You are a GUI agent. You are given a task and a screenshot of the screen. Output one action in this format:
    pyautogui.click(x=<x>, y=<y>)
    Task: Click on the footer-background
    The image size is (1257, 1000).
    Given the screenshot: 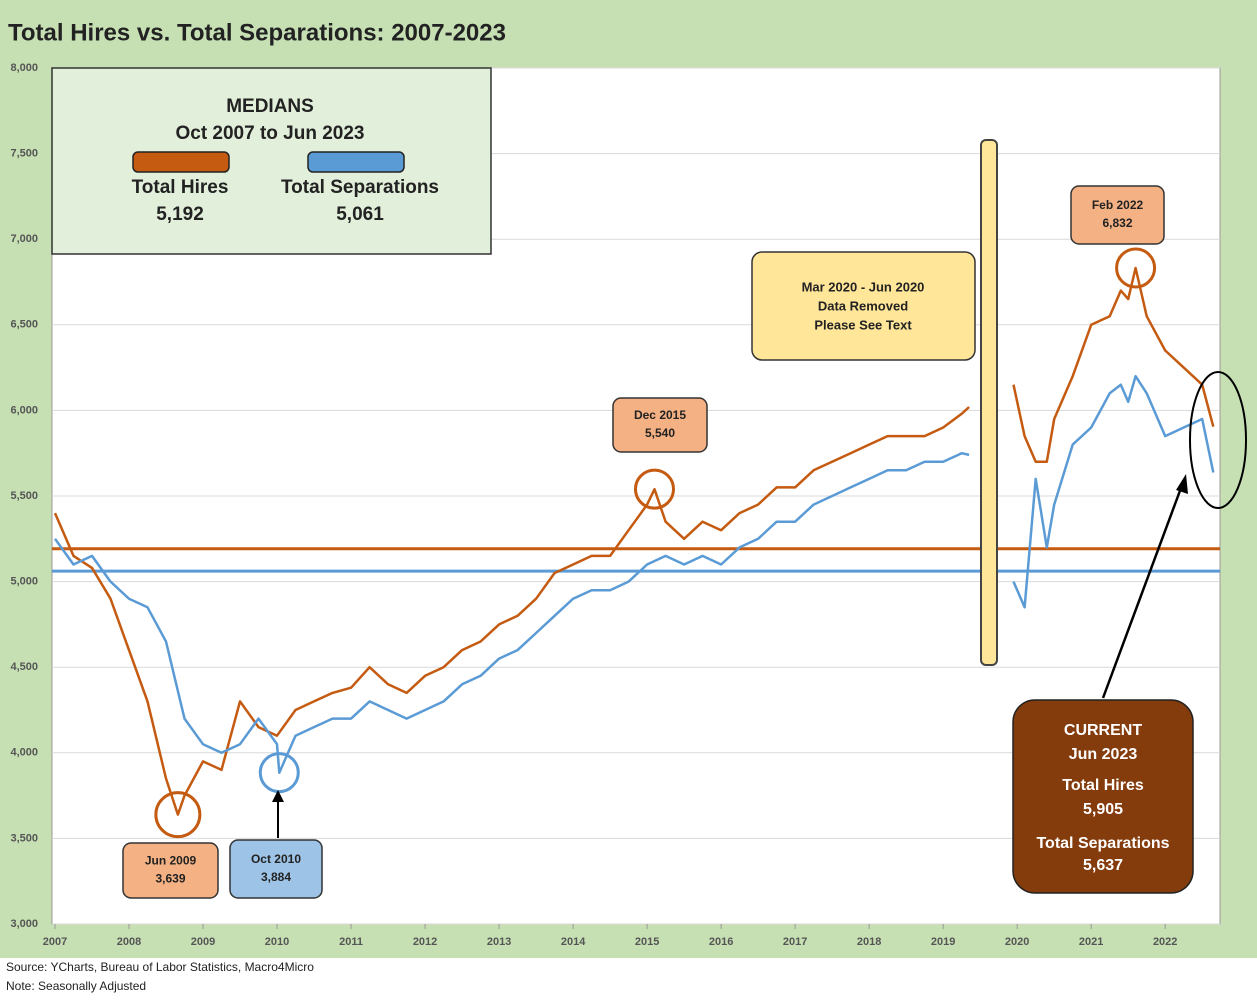 What is the action you would take?
    pyautogui.click(x=628, y=979)
    